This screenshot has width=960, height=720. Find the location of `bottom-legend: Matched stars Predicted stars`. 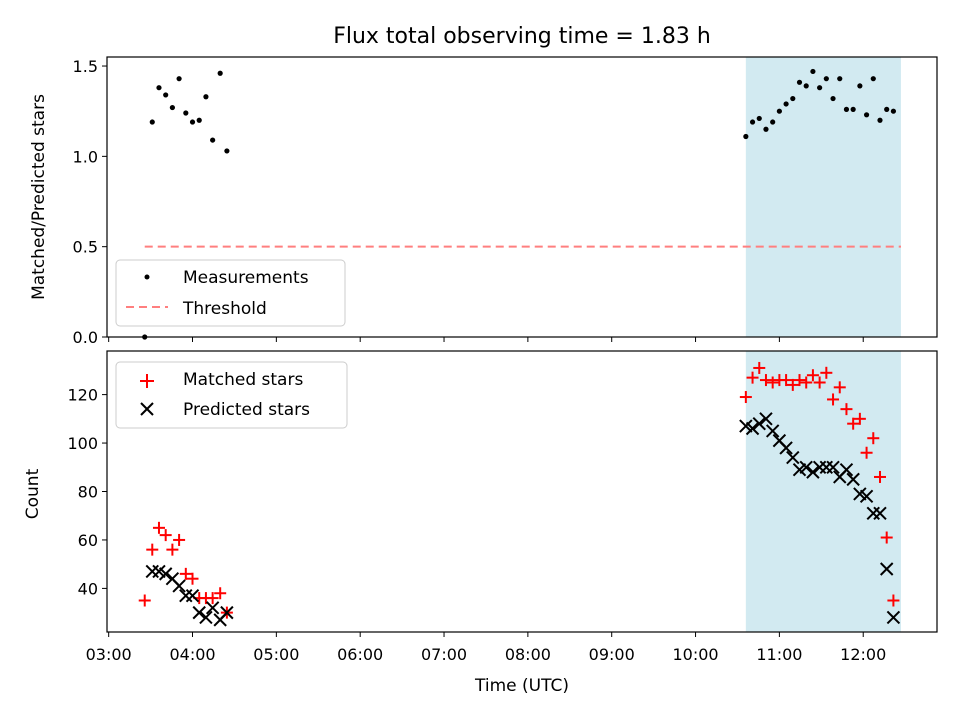

bottom-legend: Matched stars Predicted stars is located at coordinates (231, 395).